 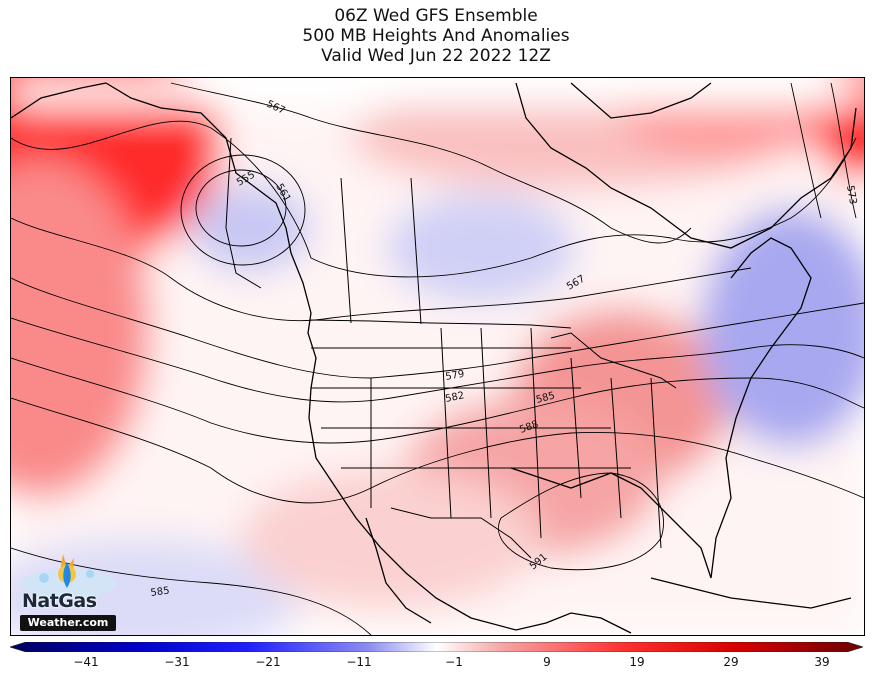 I want to click on great-lakes-outline, so click(x=613, y=360).